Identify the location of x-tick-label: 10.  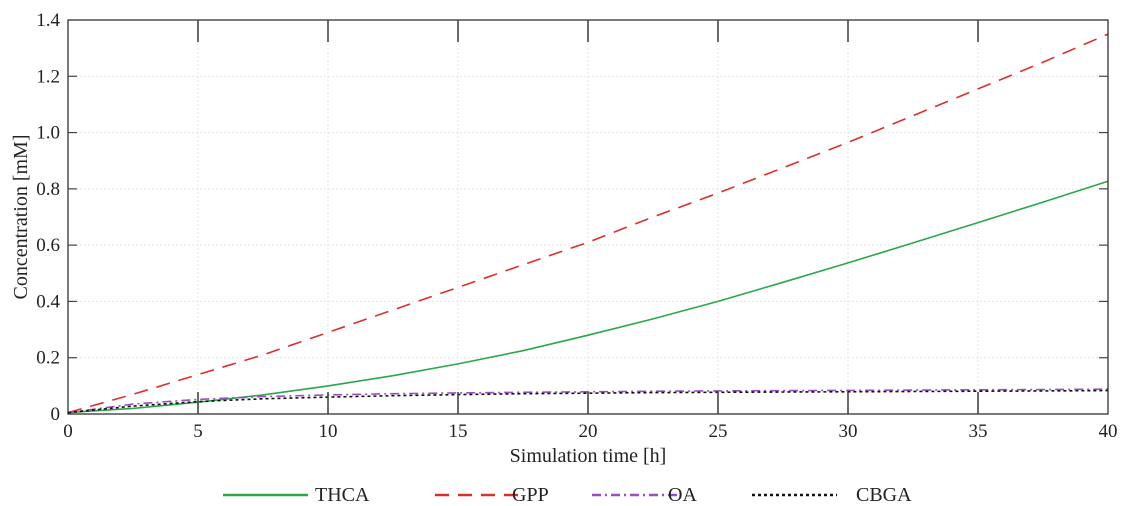
(328, 431).